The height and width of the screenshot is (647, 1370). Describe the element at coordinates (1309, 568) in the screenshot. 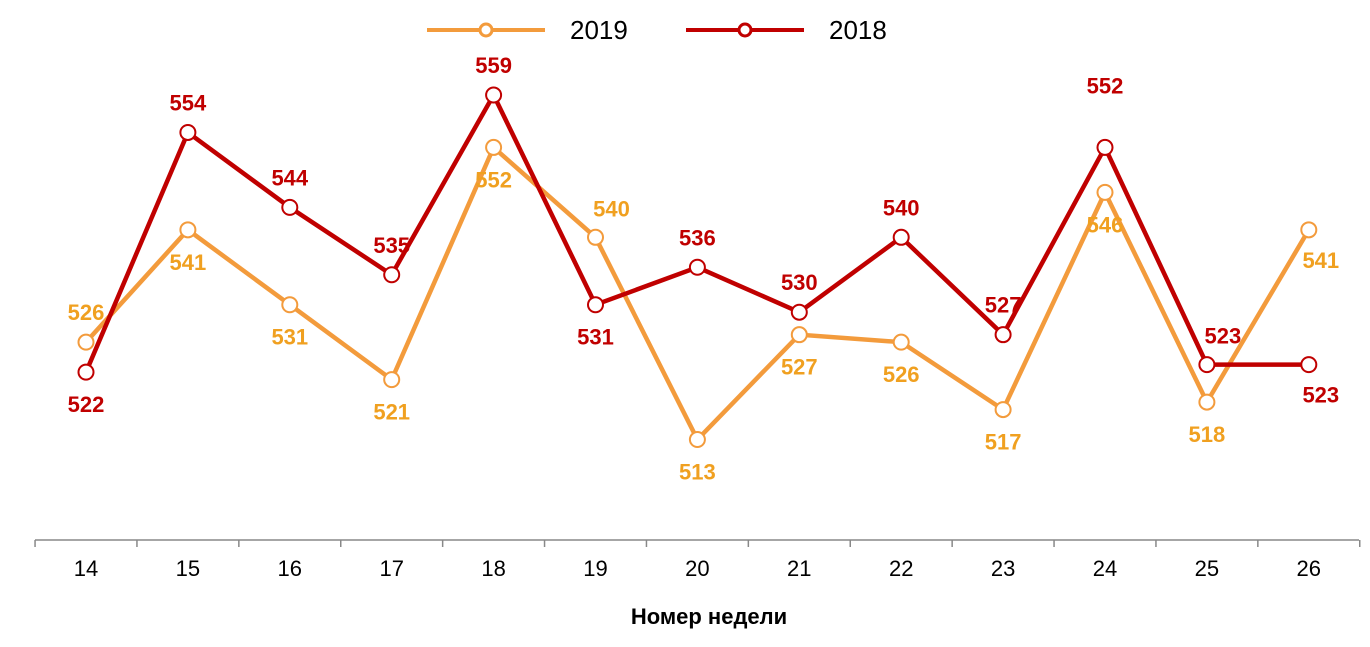

I see `x-tick-label: 26` at that location.